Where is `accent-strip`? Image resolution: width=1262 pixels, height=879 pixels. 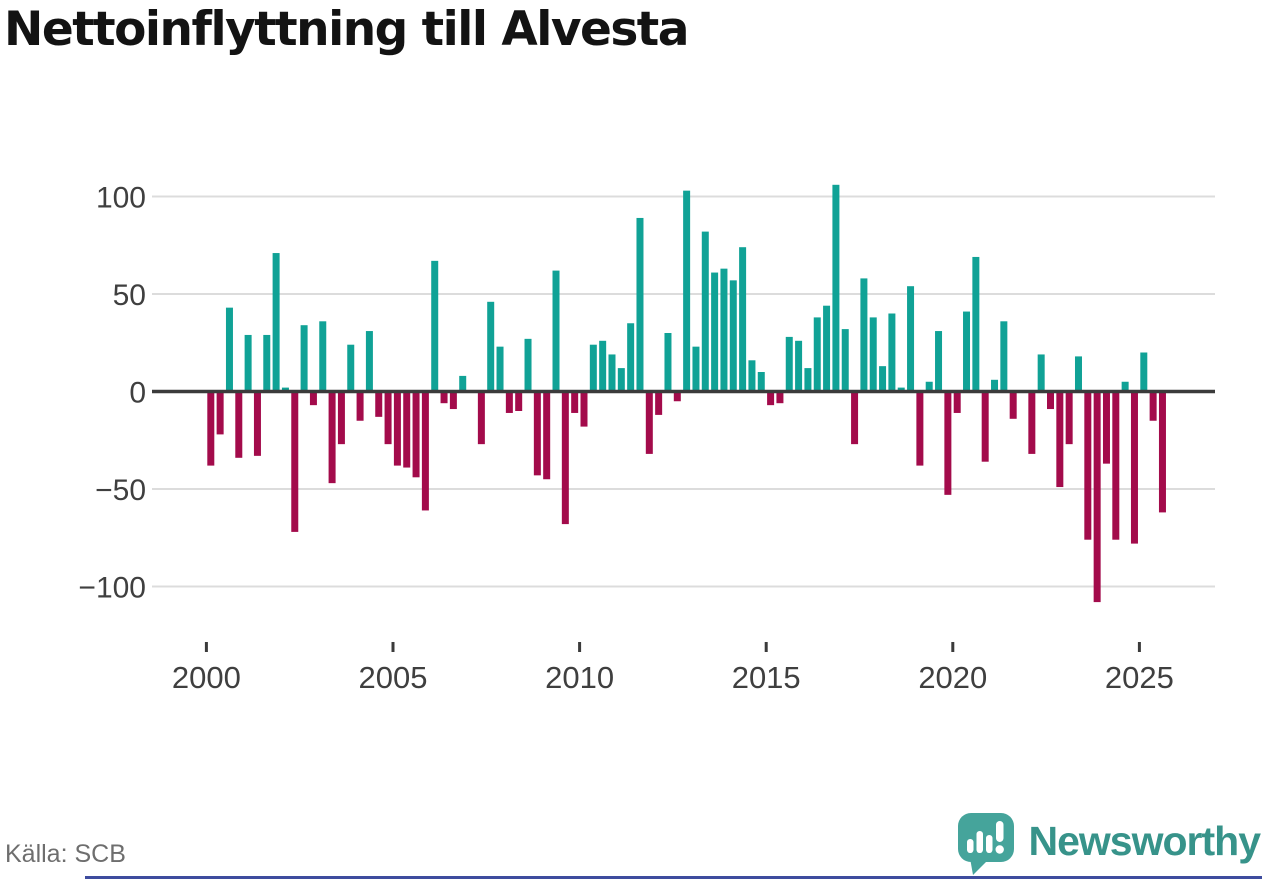
accent-strip is located at coordinates (673, 877).